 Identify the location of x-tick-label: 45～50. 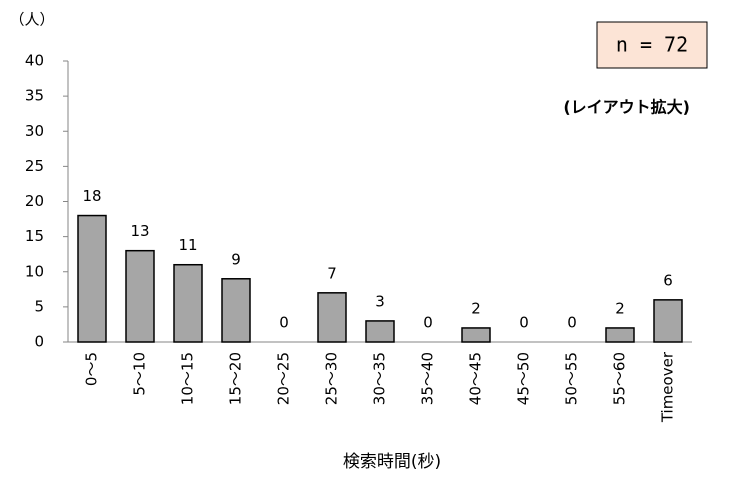
(524, 378).